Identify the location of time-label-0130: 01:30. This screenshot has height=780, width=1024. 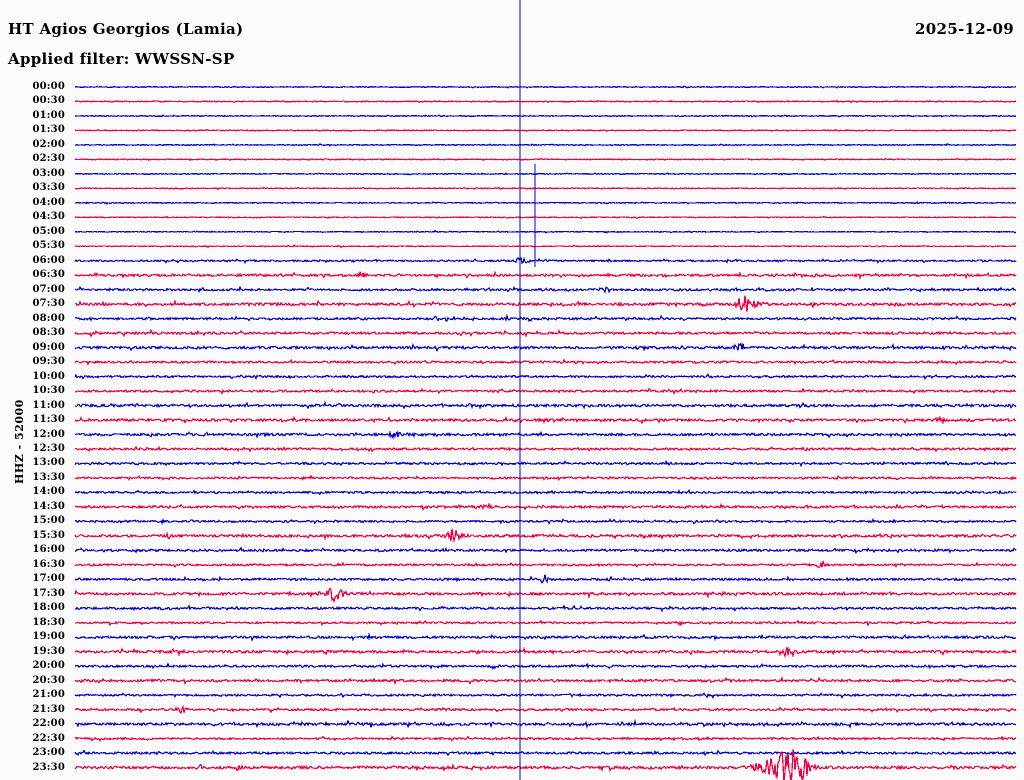
(48, 130).